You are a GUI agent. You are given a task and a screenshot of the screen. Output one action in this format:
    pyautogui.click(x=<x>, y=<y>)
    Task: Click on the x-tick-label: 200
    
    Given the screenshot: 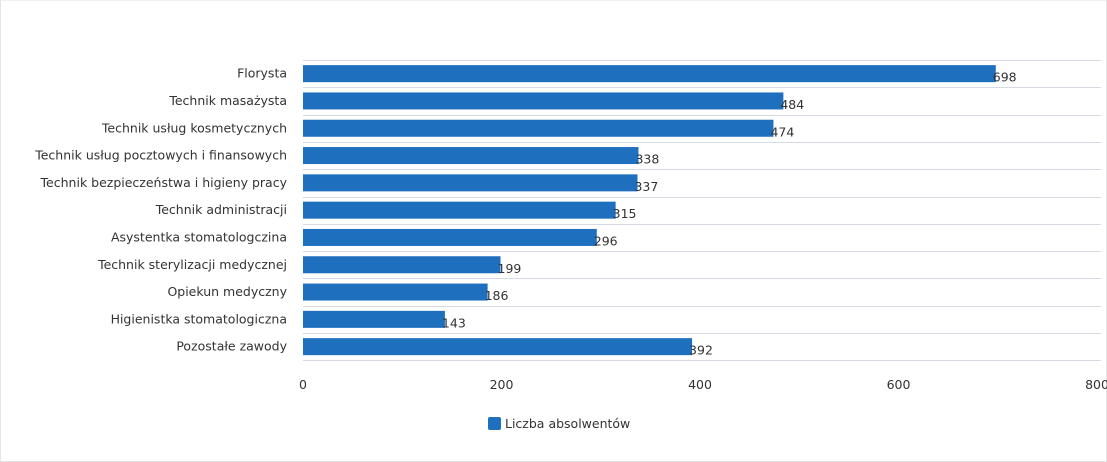 What is the action you would take?
    pyautogui.click(x=502, y=384)
    